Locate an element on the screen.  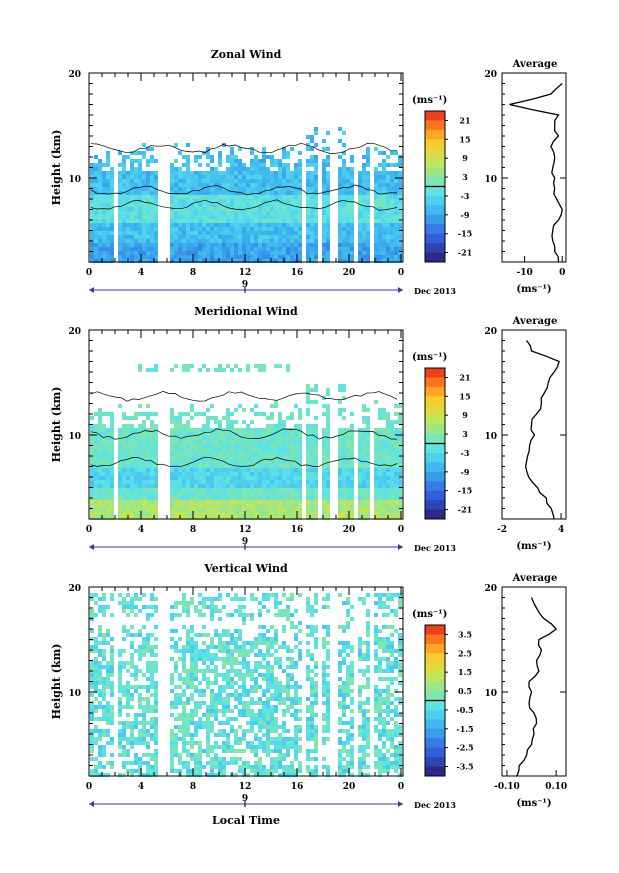
profile-x-tick-label: 4 is located at coordinates (561, 530).